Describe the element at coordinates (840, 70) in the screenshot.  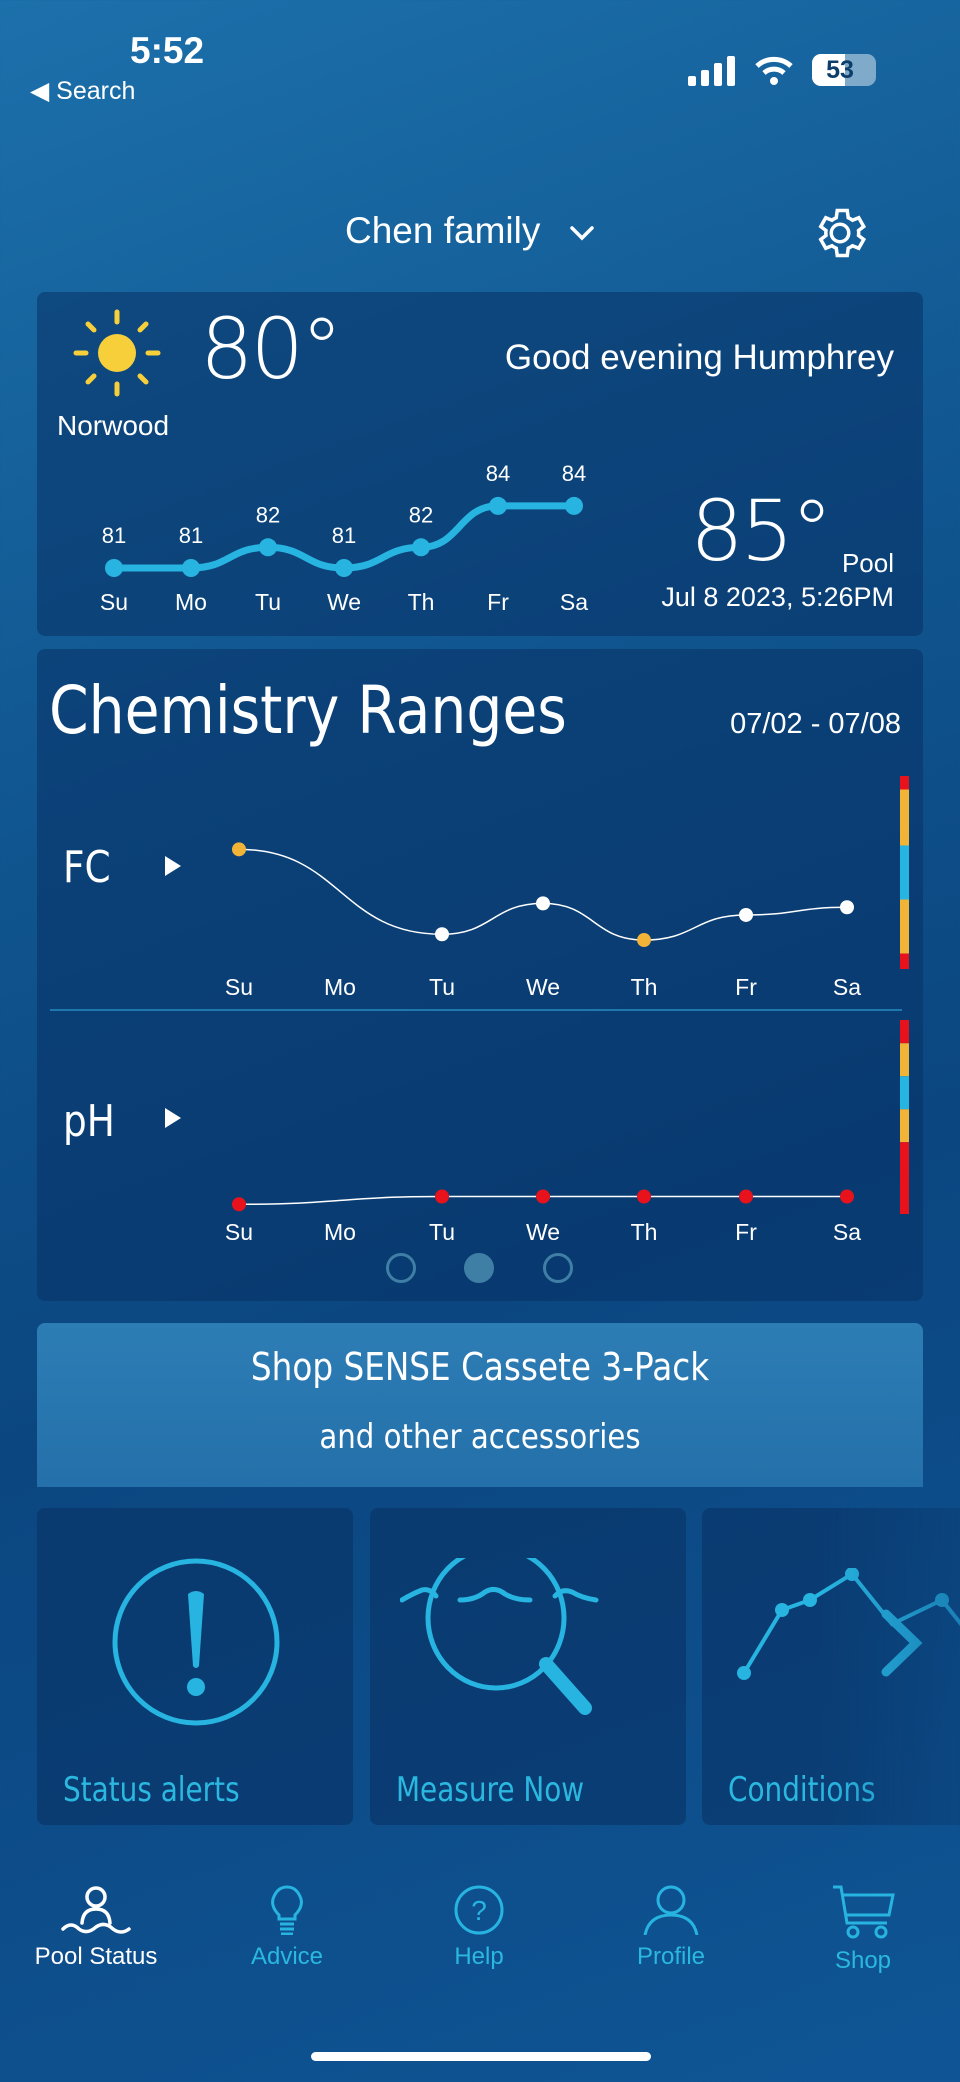
I see `battery-level: 53` at that location.